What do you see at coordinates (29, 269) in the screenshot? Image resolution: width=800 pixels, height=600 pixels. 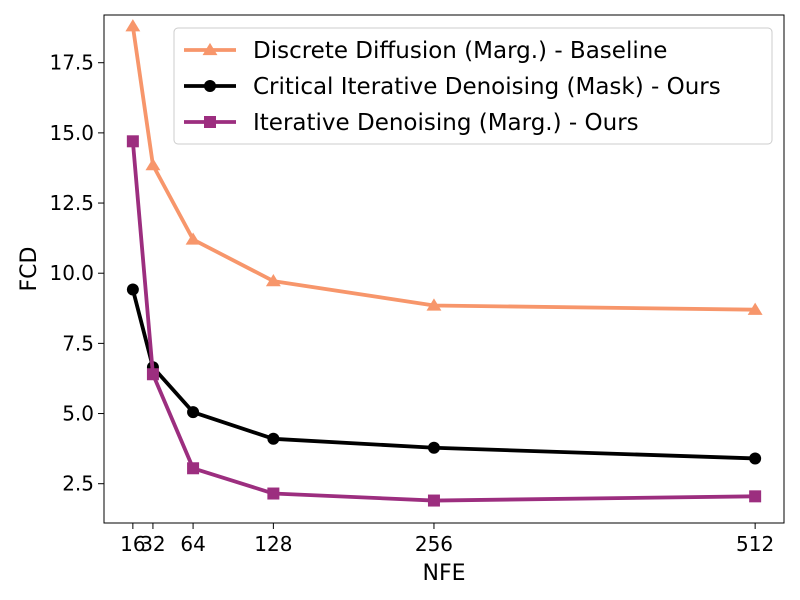 I see `y-axis-label: FCD` at bounding box center [29, 269].